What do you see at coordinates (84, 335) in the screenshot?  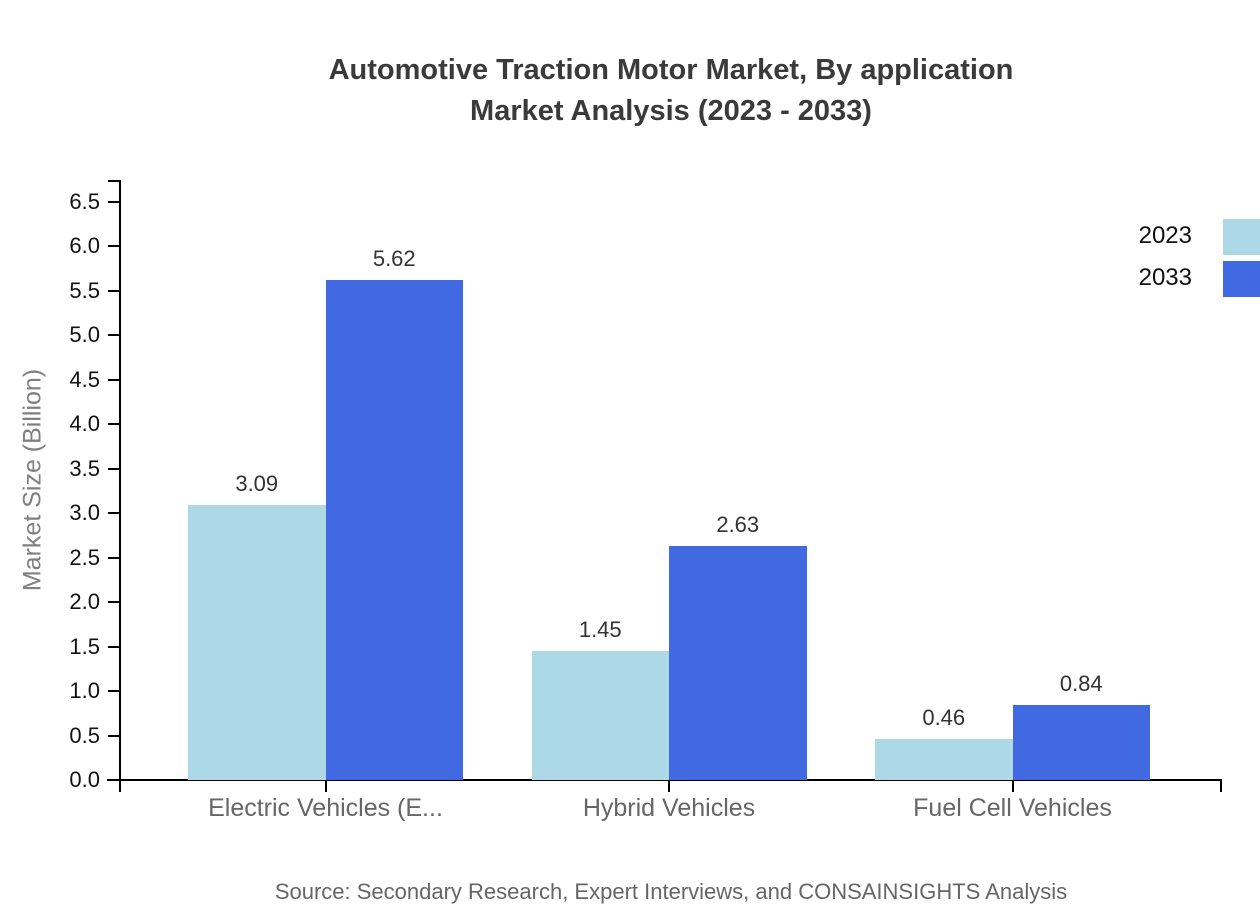 I see `y-tick-label: 5.0` at bounding box center [84, 335].